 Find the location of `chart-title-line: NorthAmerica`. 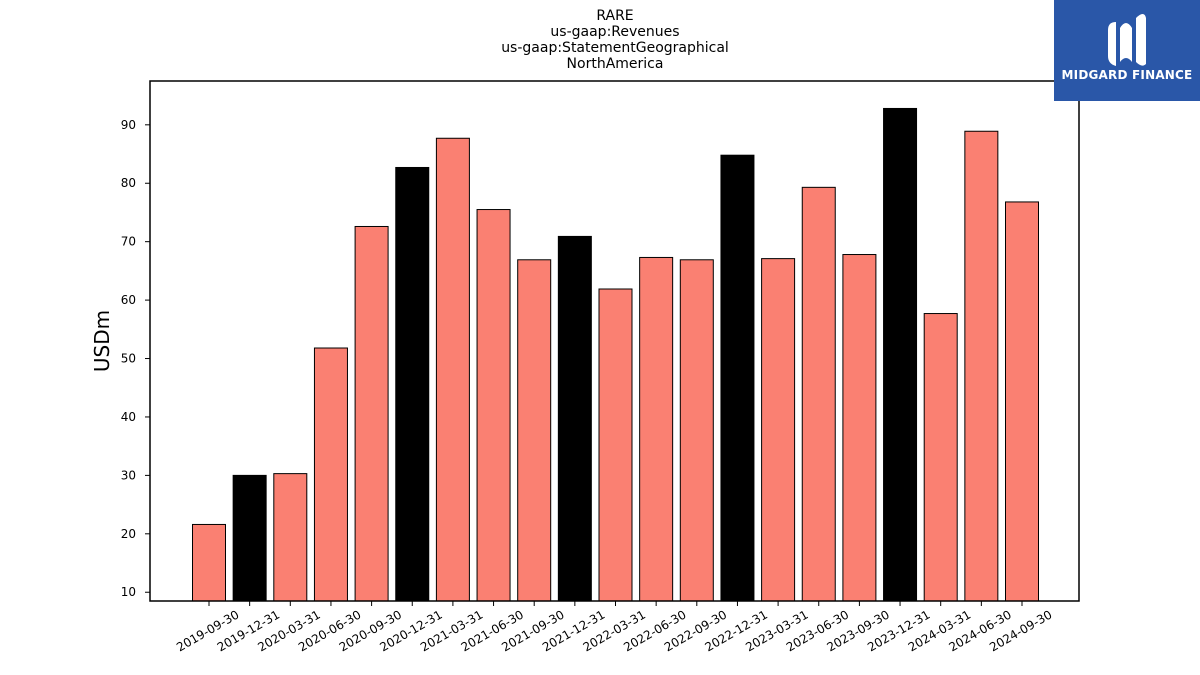

chart-title-line: NorthAmerica is located at coordinates (615, 64).